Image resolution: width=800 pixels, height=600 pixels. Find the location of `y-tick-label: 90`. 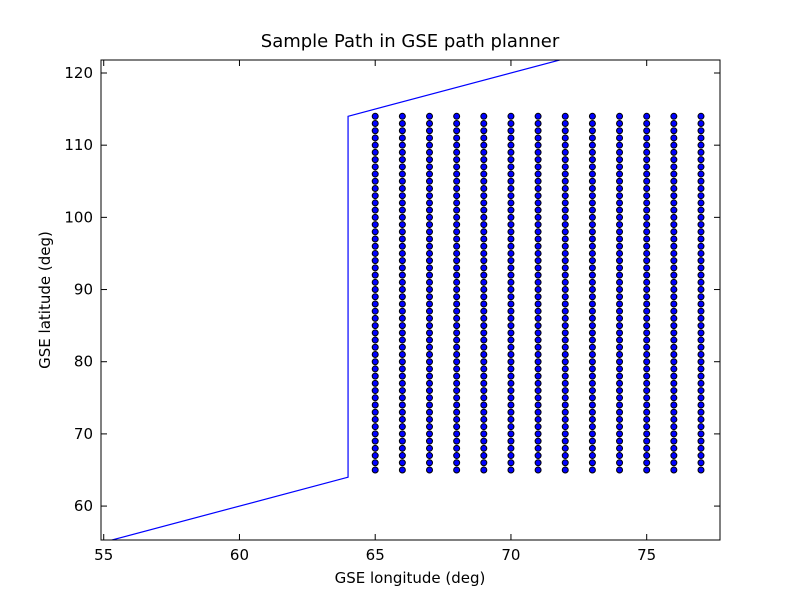

y-tick-label: 90 is located at coordinates (83, 290).